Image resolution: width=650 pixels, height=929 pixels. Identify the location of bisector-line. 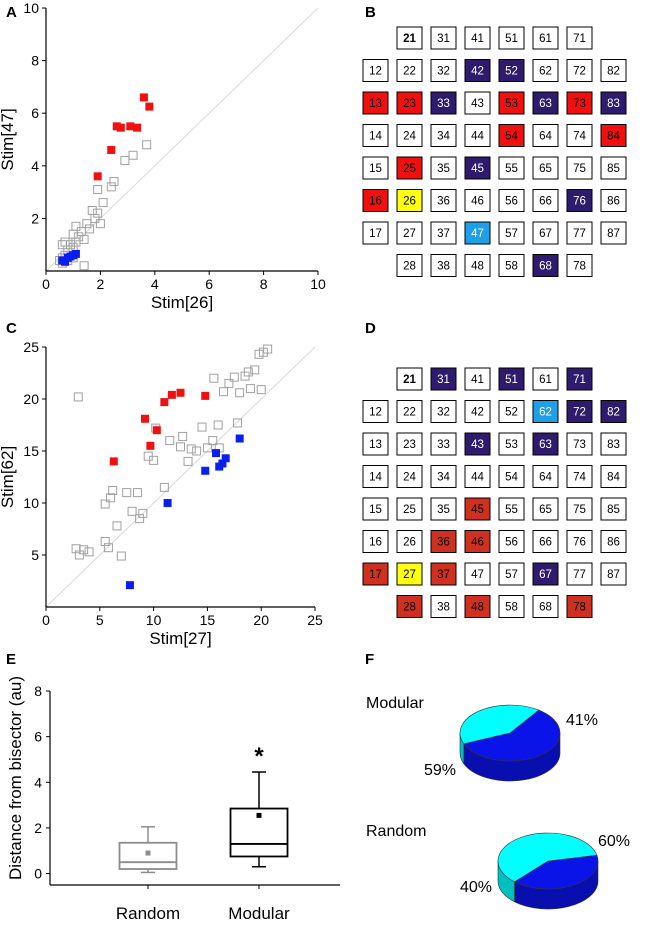
(180, 477).